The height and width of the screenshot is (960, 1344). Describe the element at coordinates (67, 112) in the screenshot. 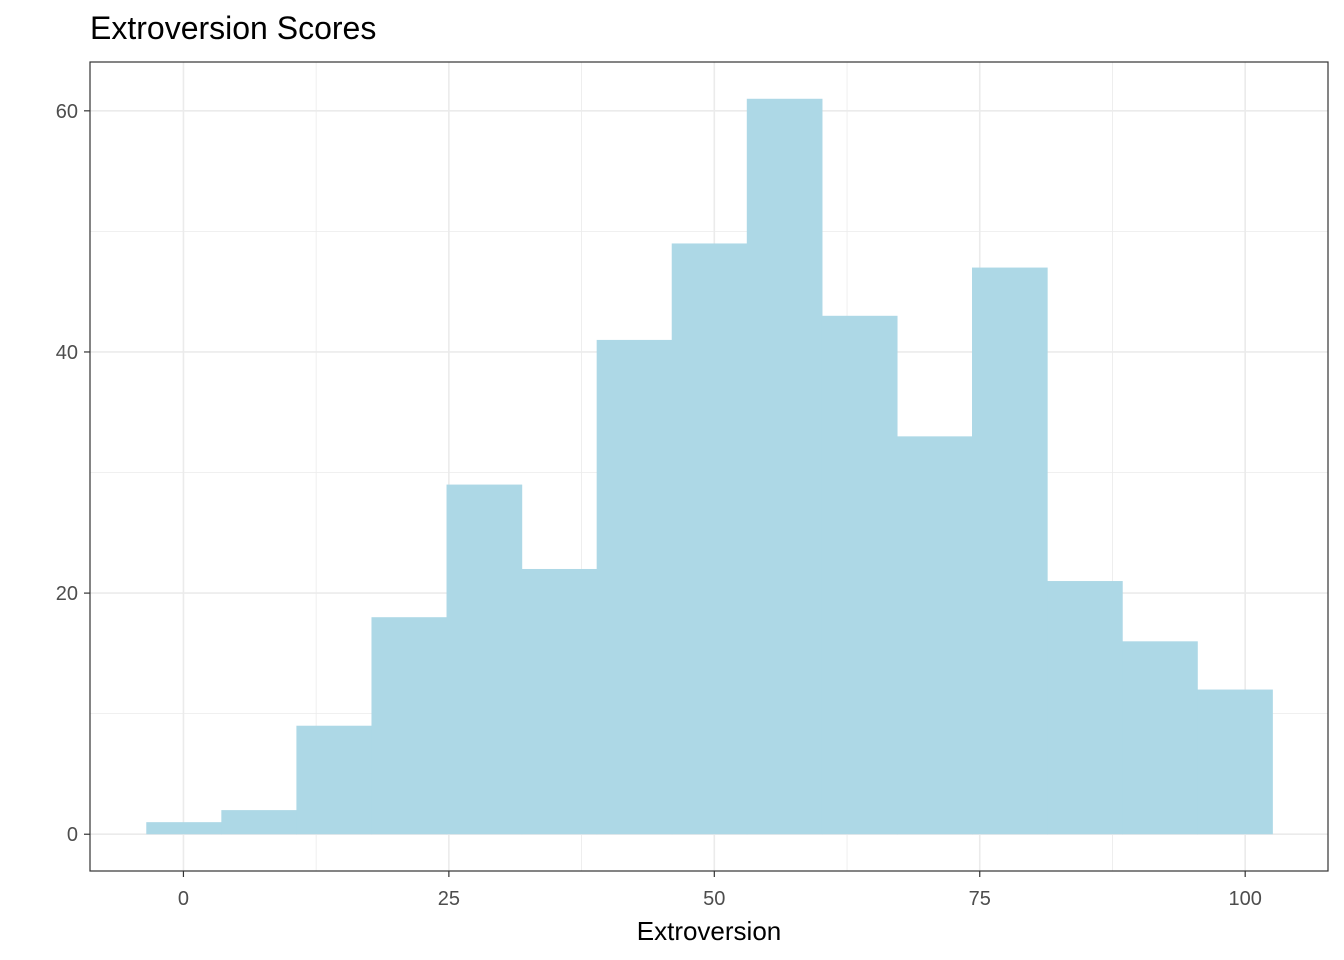

I see `y-tick-label: 60` at that location.